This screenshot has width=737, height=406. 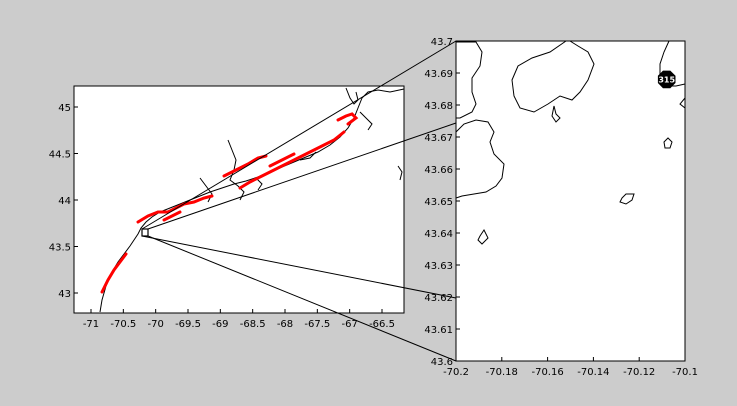 What do you see at coordinates (442, 362) in the screenshot?
I see `y-tick-label: 43.6` at bounding box center [442, 362].